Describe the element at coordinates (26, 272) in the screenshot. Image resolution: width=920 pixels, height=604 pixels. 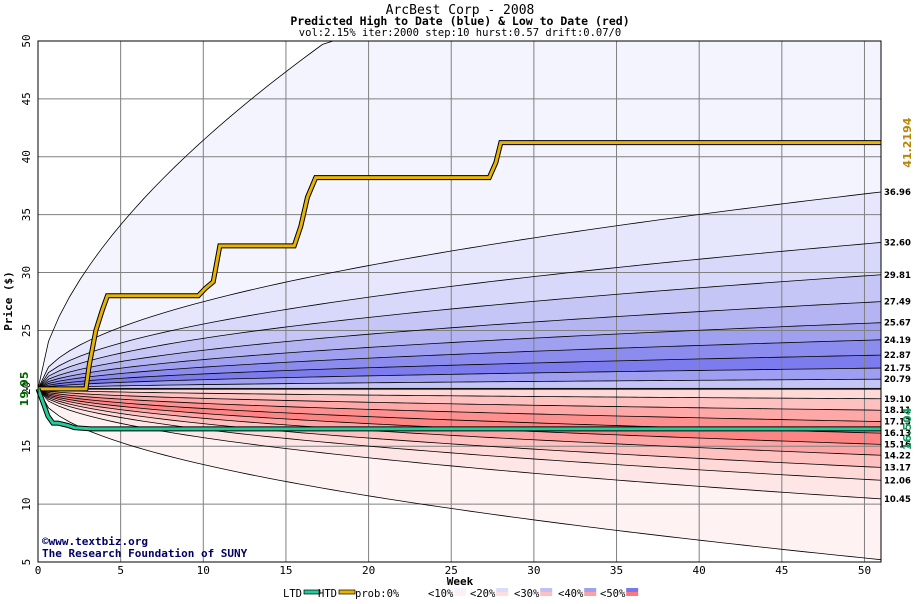
I see `y-tick-label: 30` at that location.